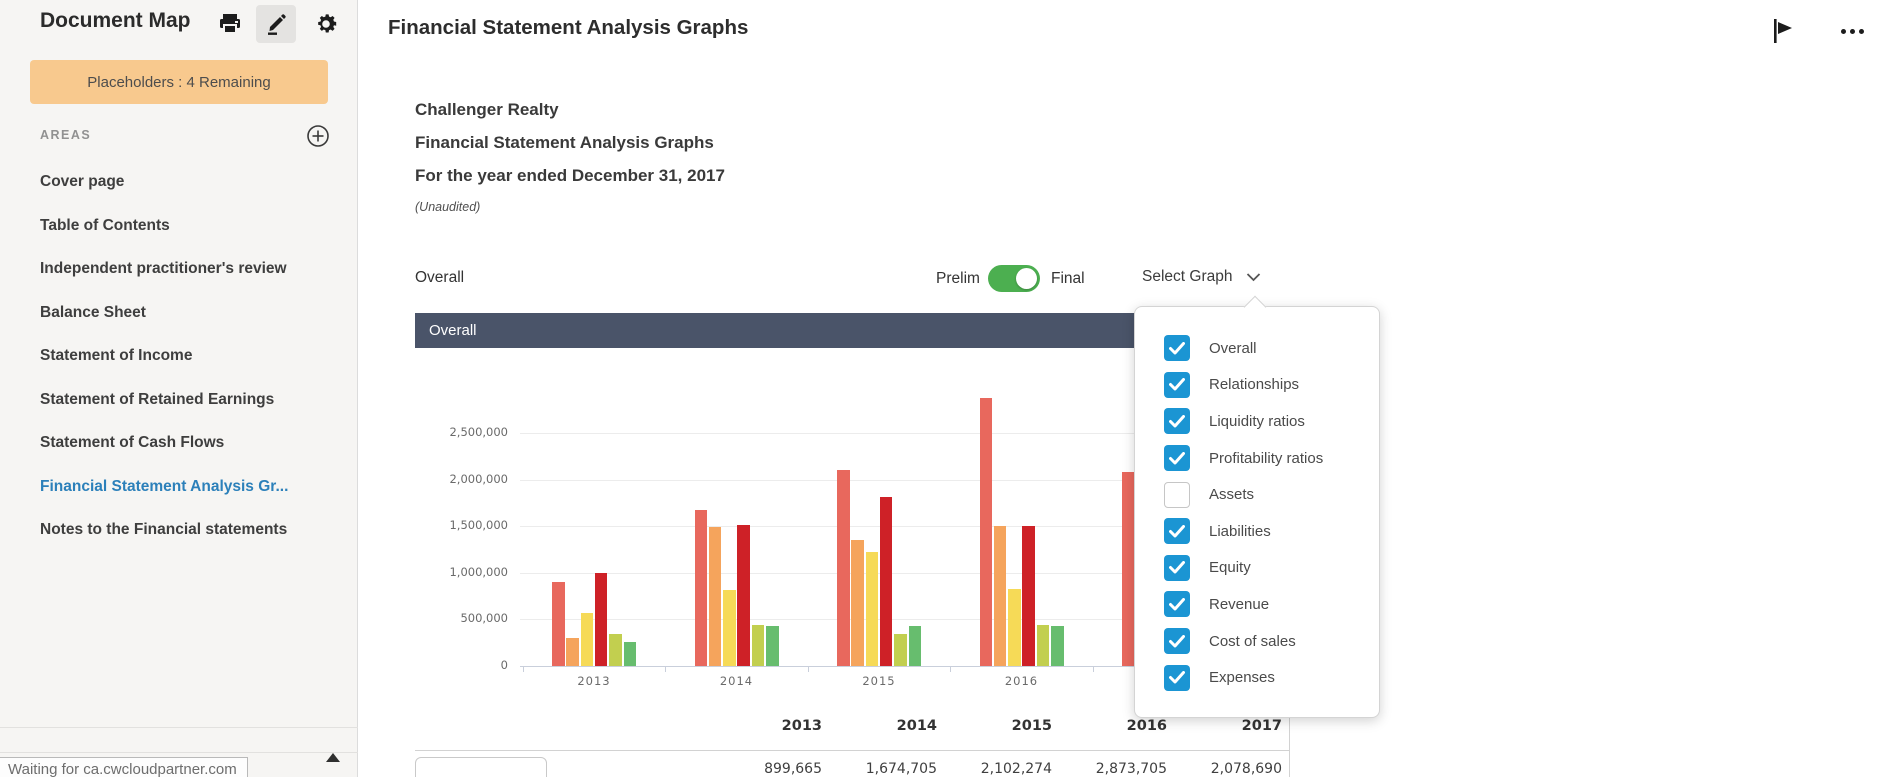 This screenshot has height=777, width=1880. I want to click on popover-notch, so click(1255, 306).